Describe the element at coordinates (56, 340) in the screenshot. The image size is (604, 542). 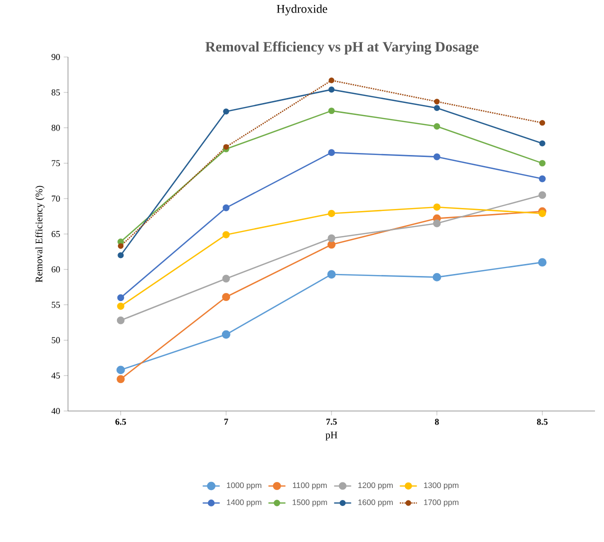
I see `y-tick-label: 50` at that location.